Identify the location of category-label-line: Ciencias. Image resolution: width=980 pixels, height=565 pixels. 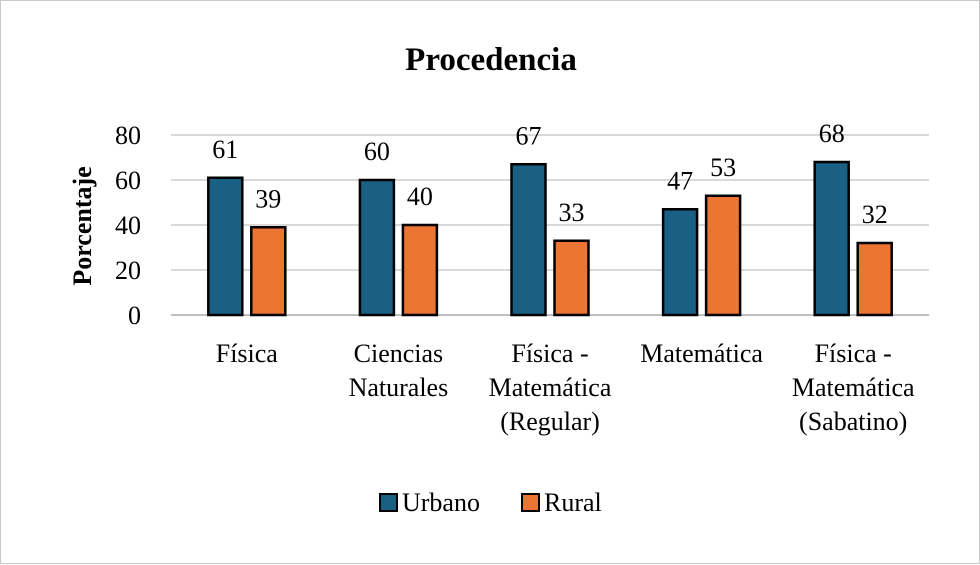
(399, 353).